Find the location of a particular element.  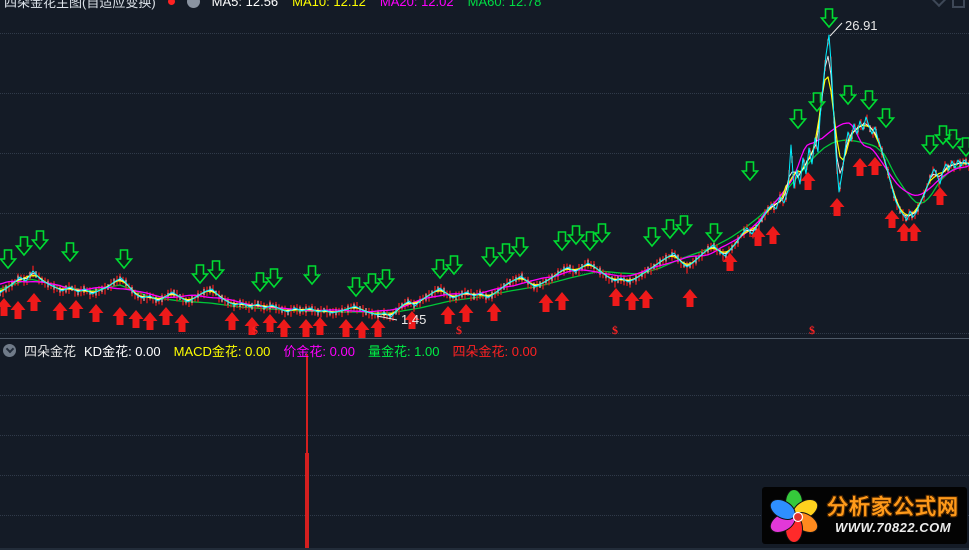

panel-divider is located at coordinates (484, 338).